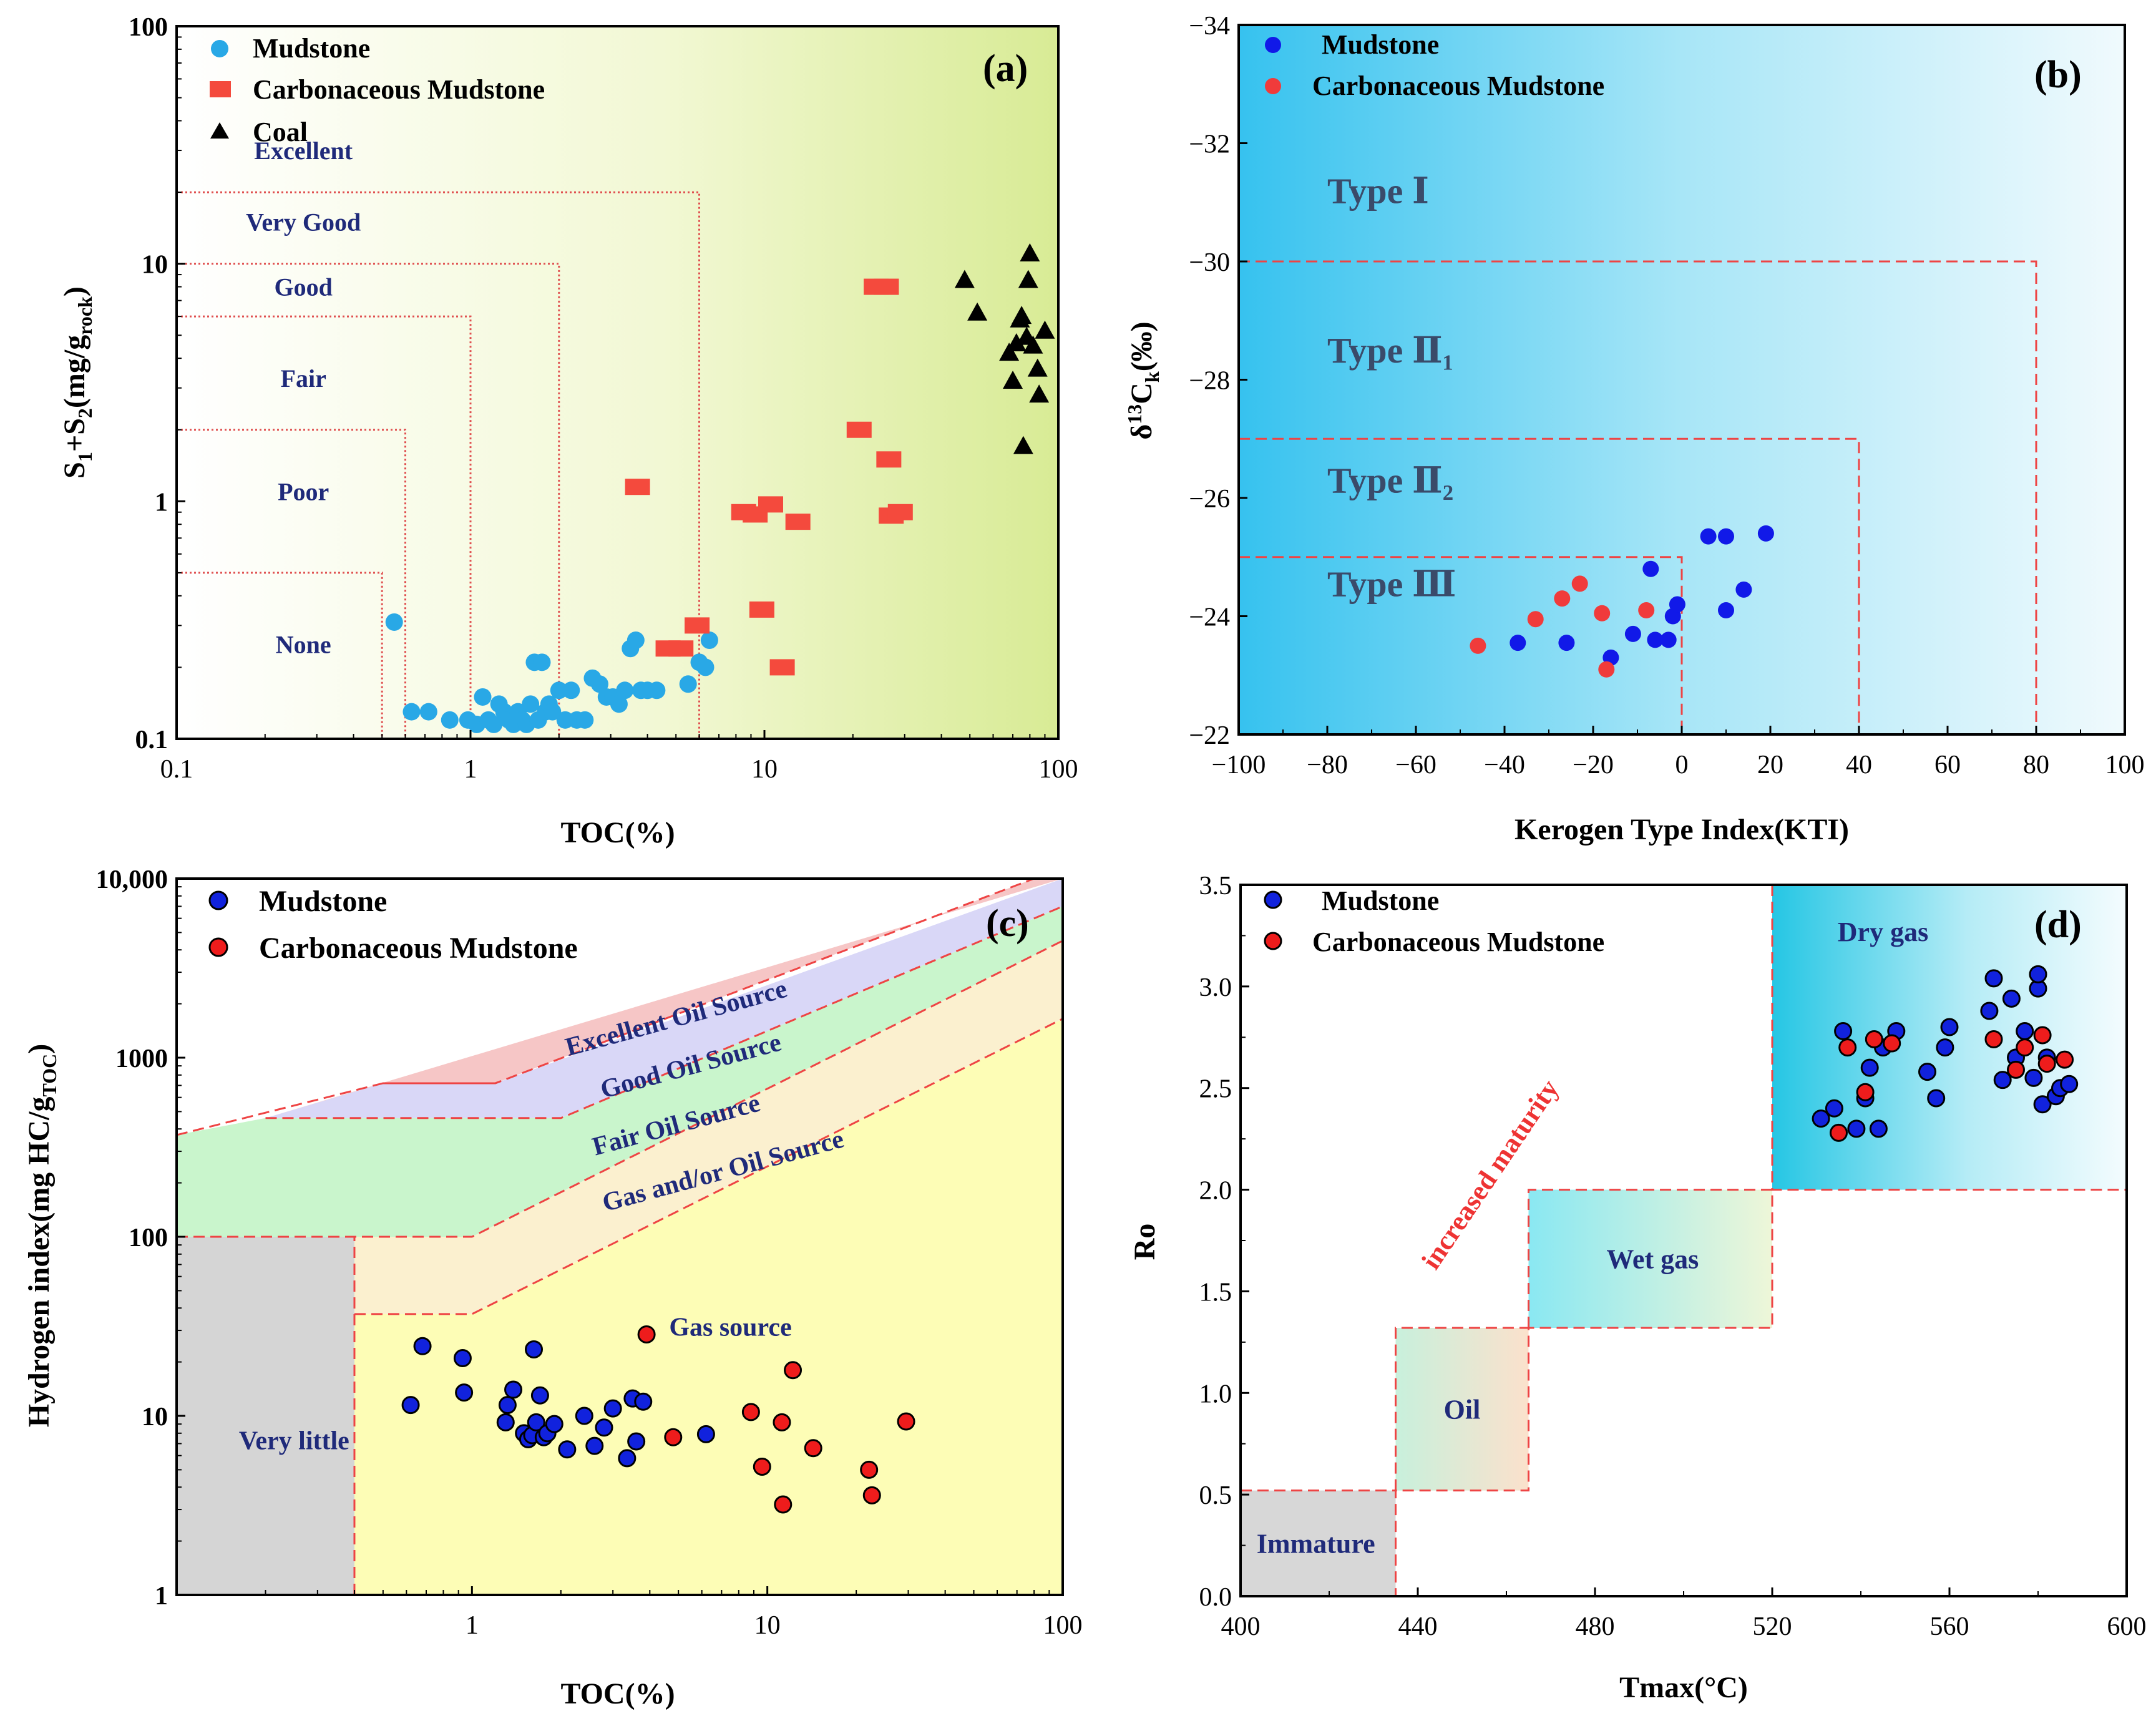 The height and width of the screenshot is (1716, 2156). I want to click on y-tick-label: 0.0, so click(1215, 1597).